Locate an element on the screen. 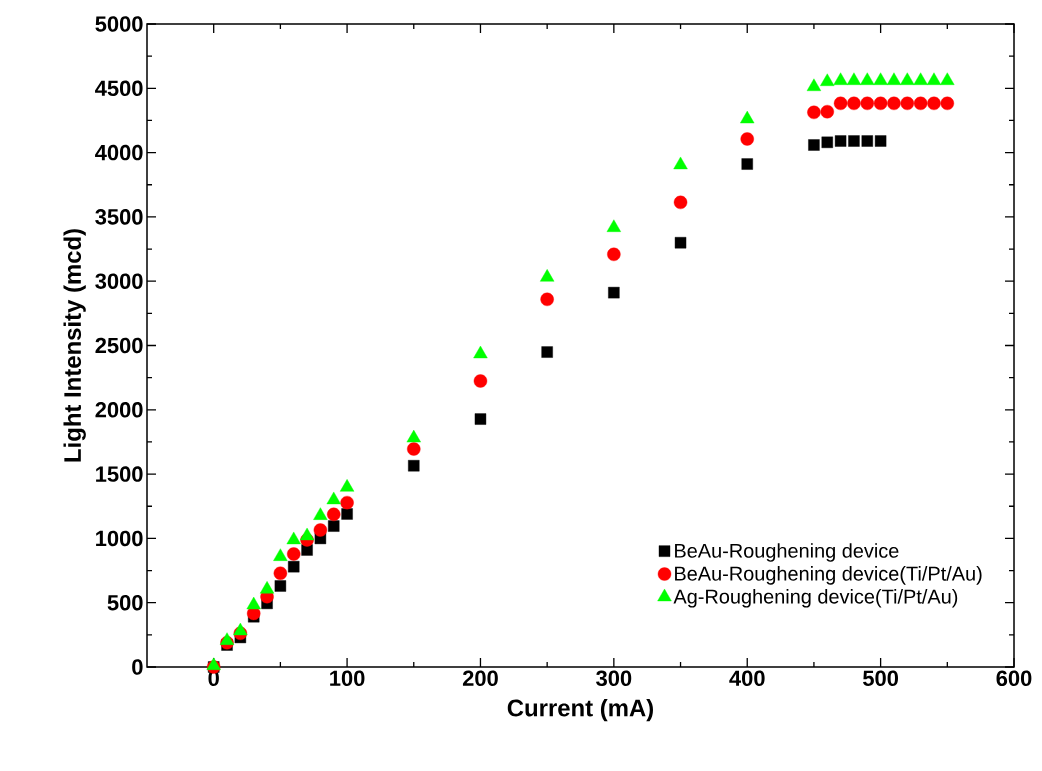  y-tick-label: 5000 is located at coordinates (119, 24).